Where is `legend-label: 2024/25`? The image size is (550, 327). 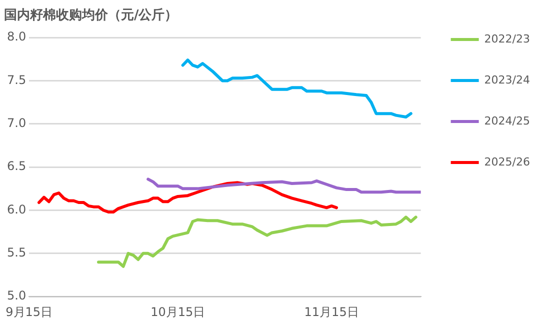 legend-label: 2024/25 is located at coordinates (507, 121).